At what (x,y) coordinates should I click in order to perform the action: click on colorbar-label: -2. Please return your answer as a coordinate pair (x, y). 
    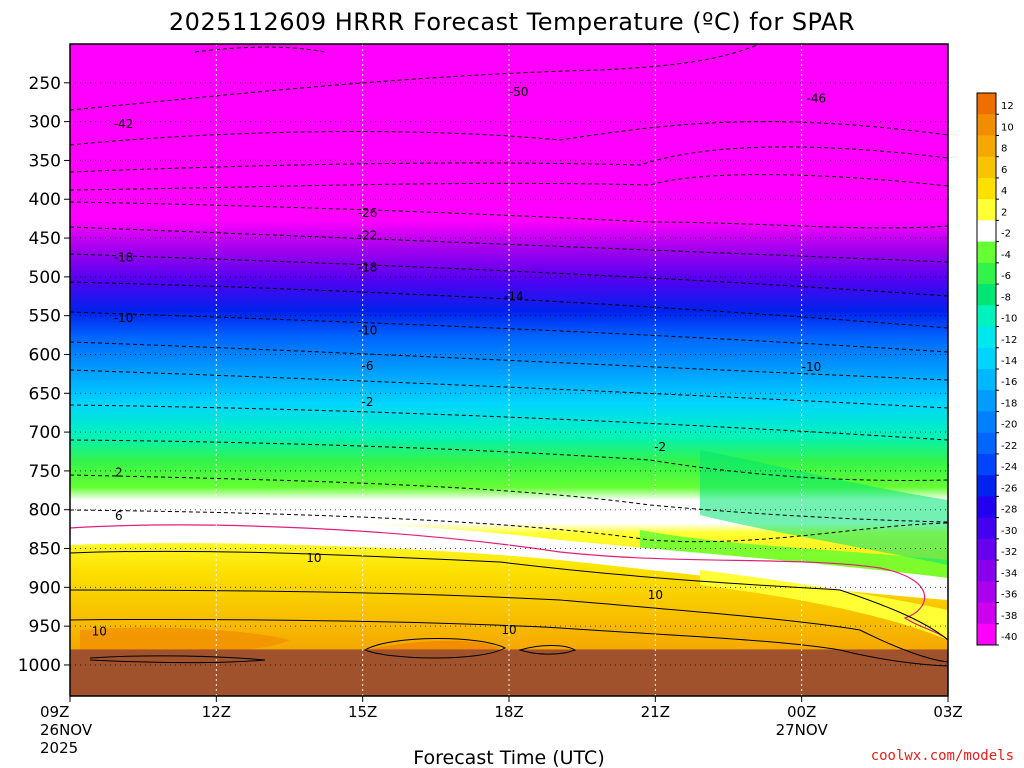
    Looking at the image, I should click on (1006, 234).